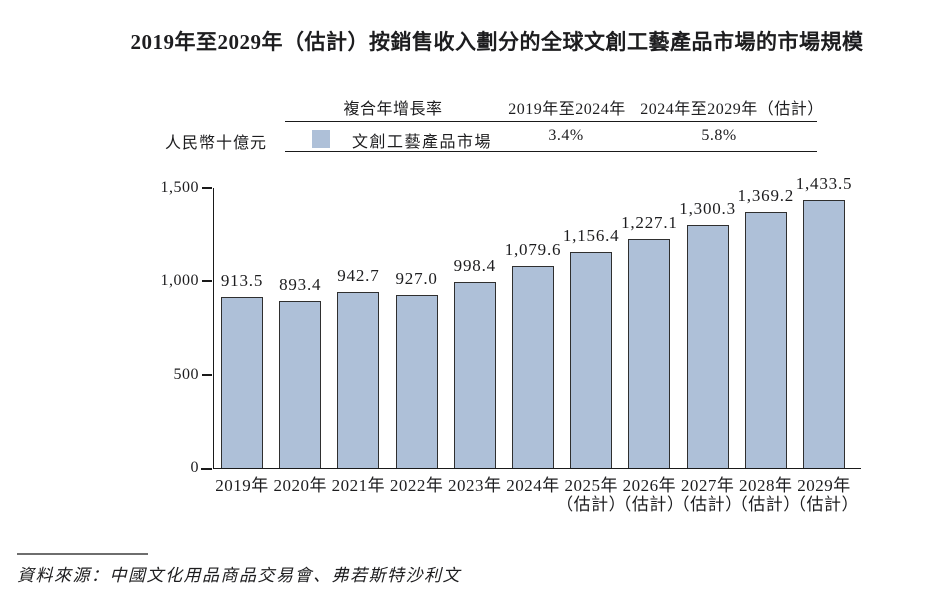 Image resolution: width=932 pixels, height=615 pixels. Describe the element at coordinates (186, 374) in the screenshot. I see `y-tick-label: 500` at that location.